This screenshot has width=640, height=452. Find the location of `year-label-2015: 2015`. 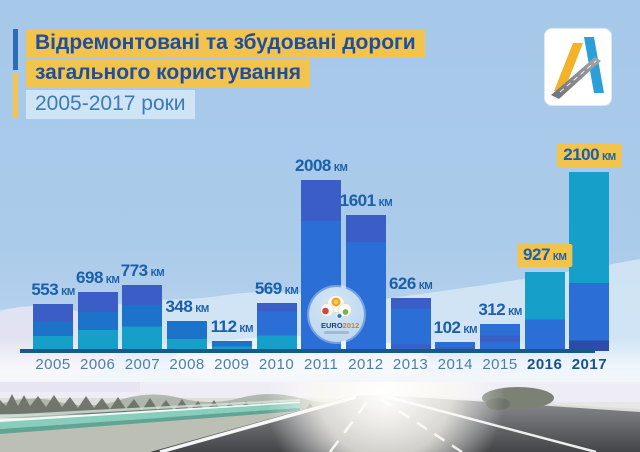

year-label-2015: 2015 is located at coordinates (500, 364).